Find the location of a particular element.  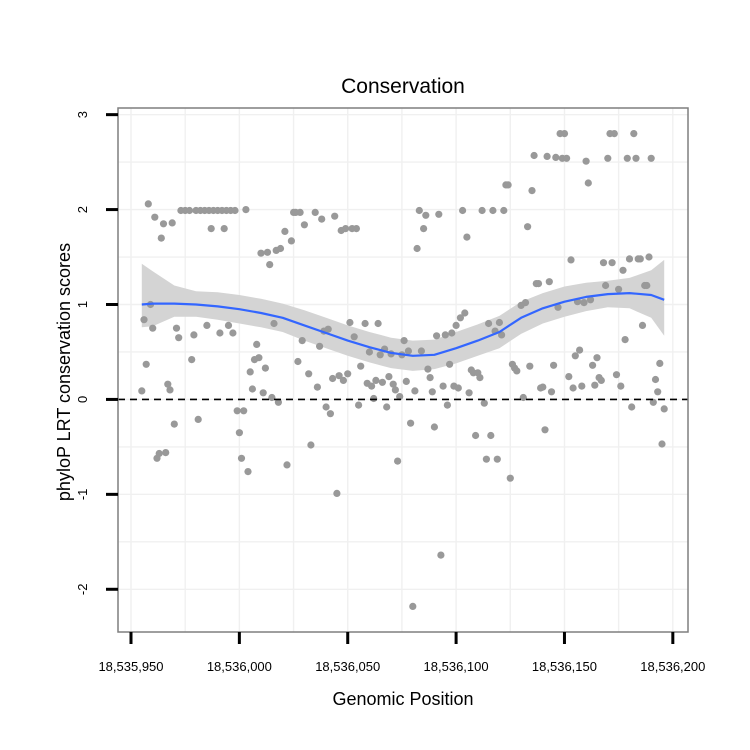

x-tick-label: 18,536,000 is located at coordinates (239, 666).